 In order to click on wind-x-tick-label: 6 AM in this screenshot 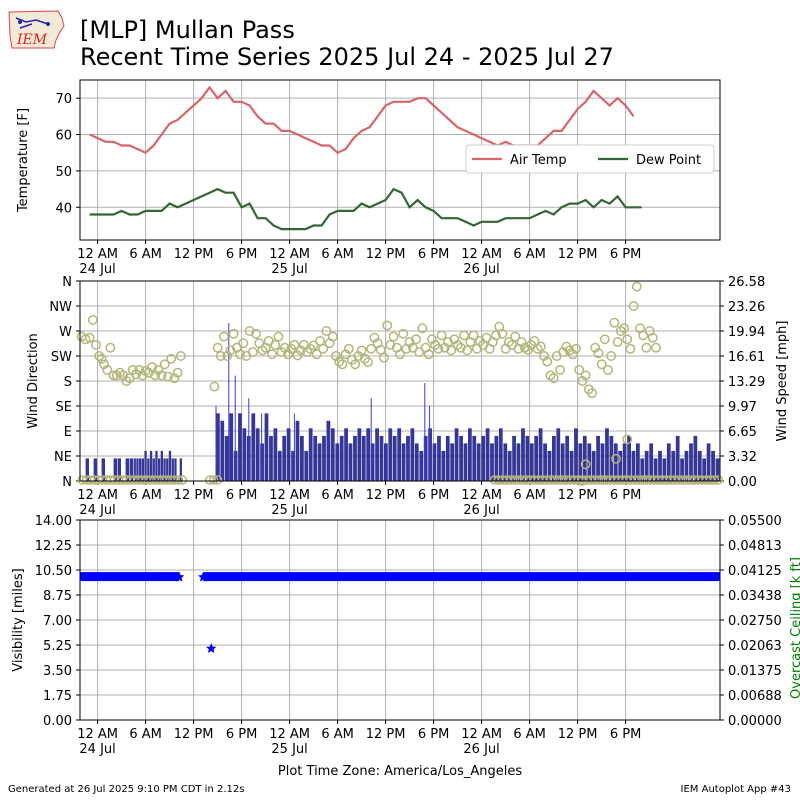, I will do `click(529, 495)`.